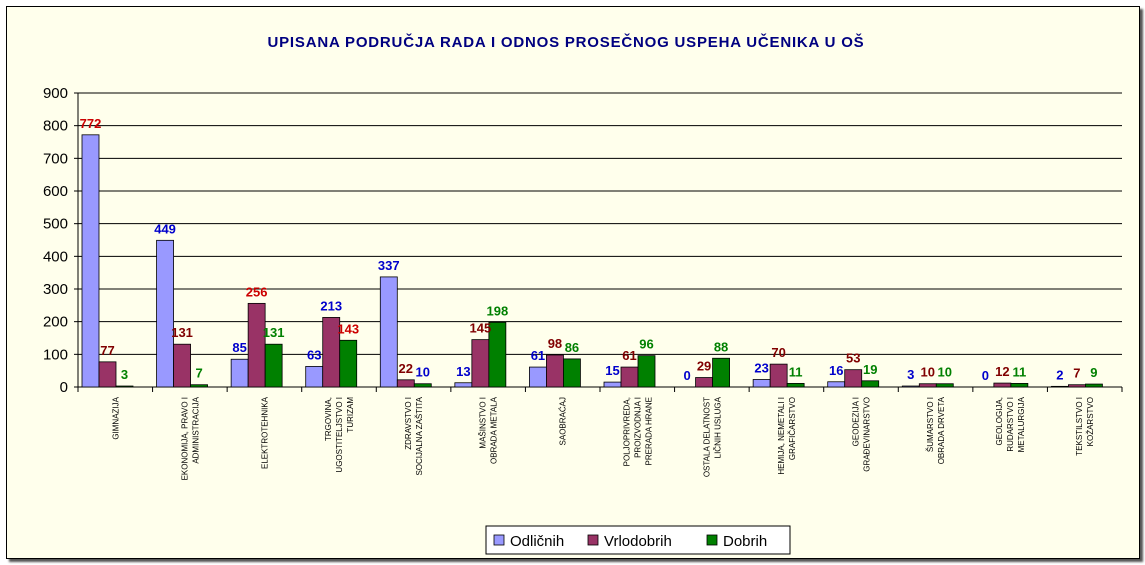 The width and height of the screenshot is (1145, 565). I want to click on legend: Odličnih Vrlodobrih Dobrih, so click(638, 540).